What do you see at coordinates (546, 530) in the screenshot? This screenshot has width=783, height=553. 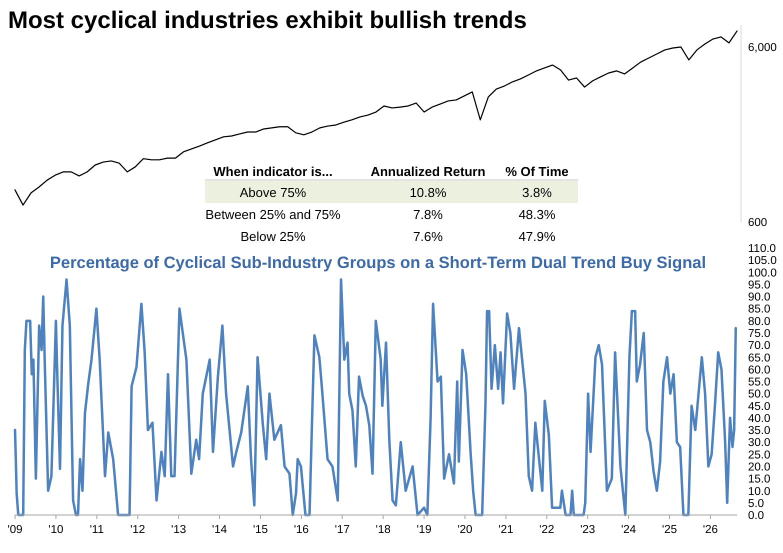 I see `x-tick-label: '22` at bounding box center [546, 530].